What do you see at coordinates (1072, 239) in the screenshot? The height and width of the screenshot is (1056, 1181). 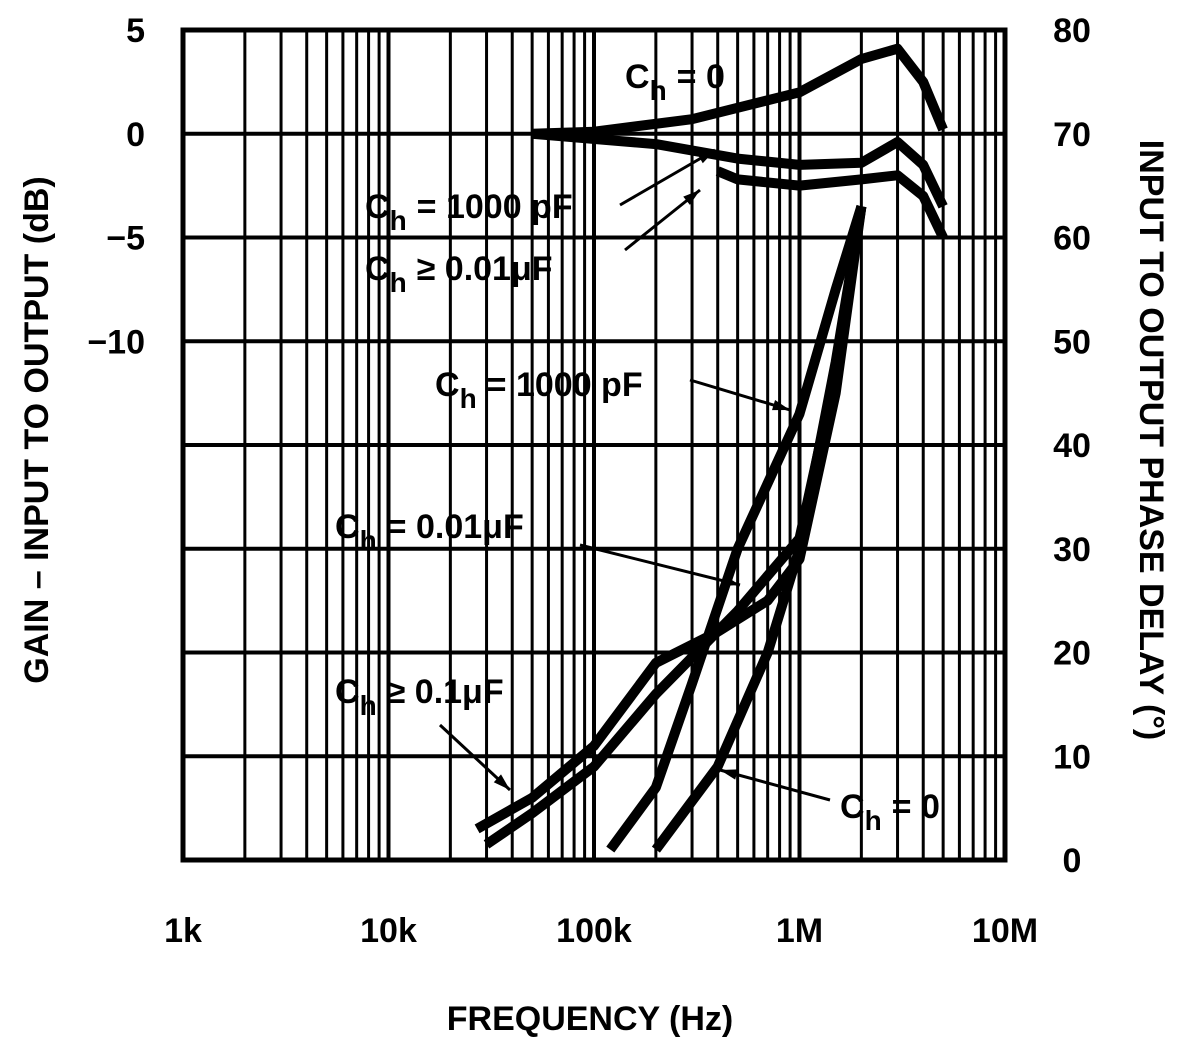 I see `y2-tick-label: 60` at bounding box center [1072, 239].